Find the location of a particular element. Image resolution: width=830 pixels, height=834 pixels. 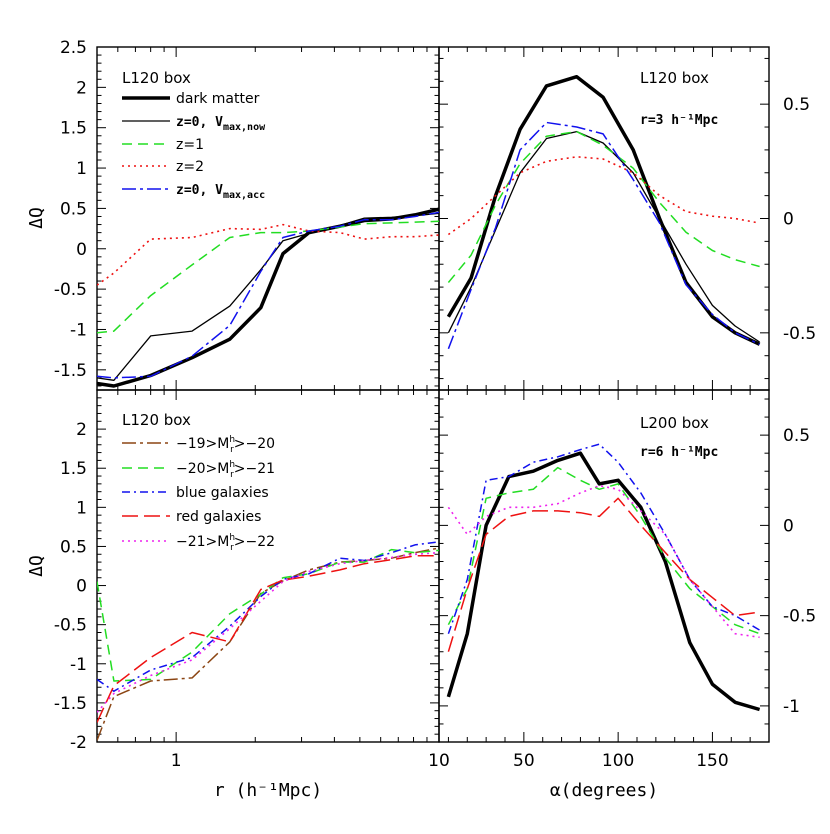

panel-3-series-0-line is located at coordinates (603, 581).